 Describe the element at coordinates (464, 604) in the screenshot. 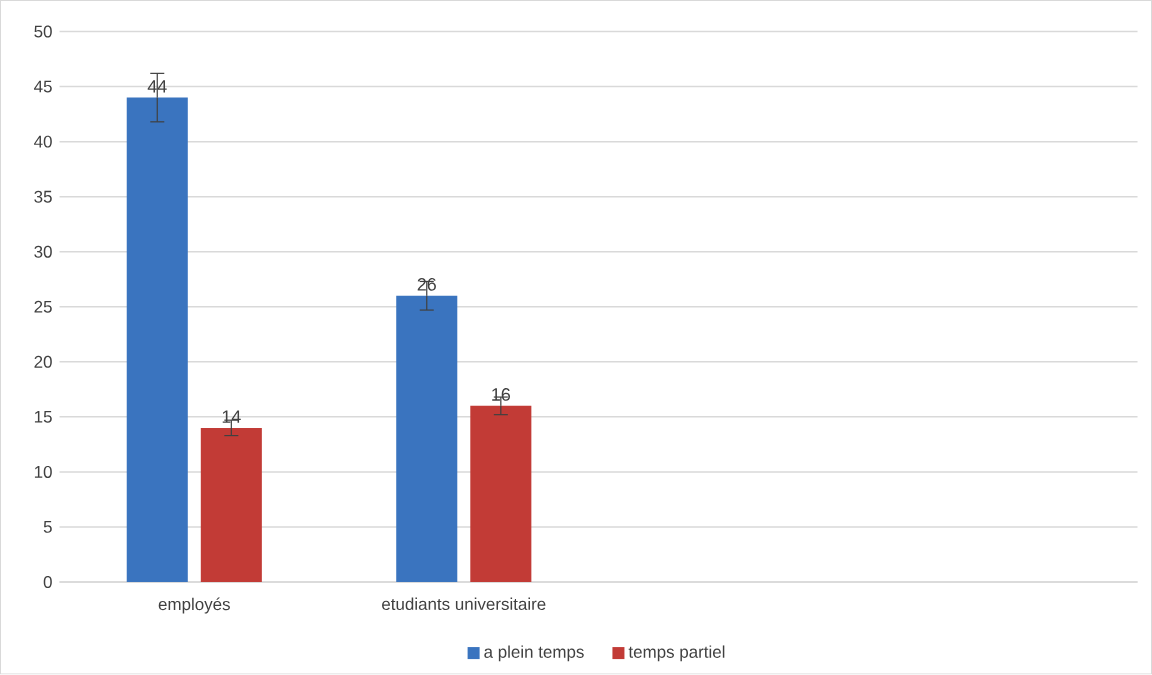

I see `x-tick-label: etudiants universitaire` at that location.